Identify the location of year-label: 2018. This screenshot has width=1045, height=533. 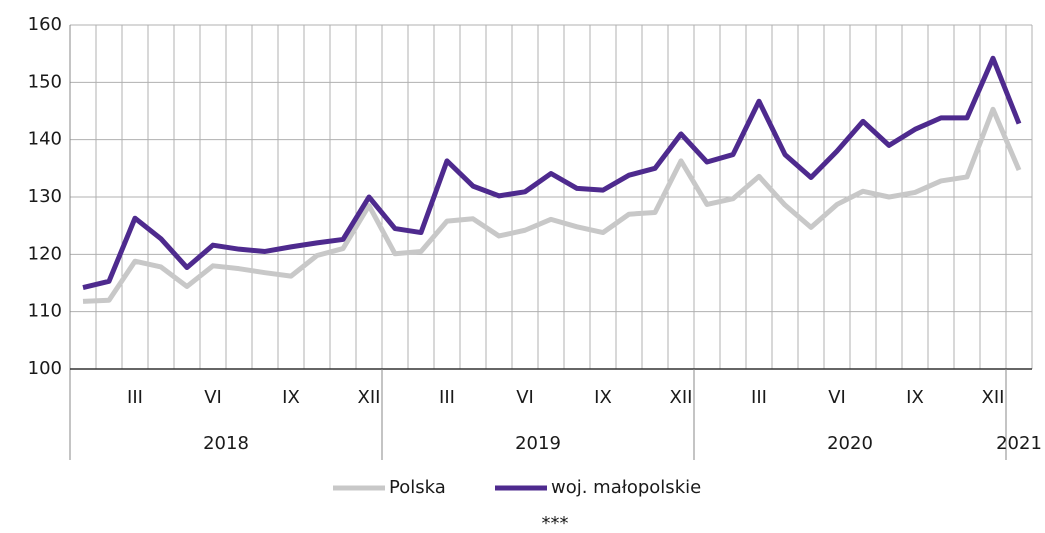
(226, 443).